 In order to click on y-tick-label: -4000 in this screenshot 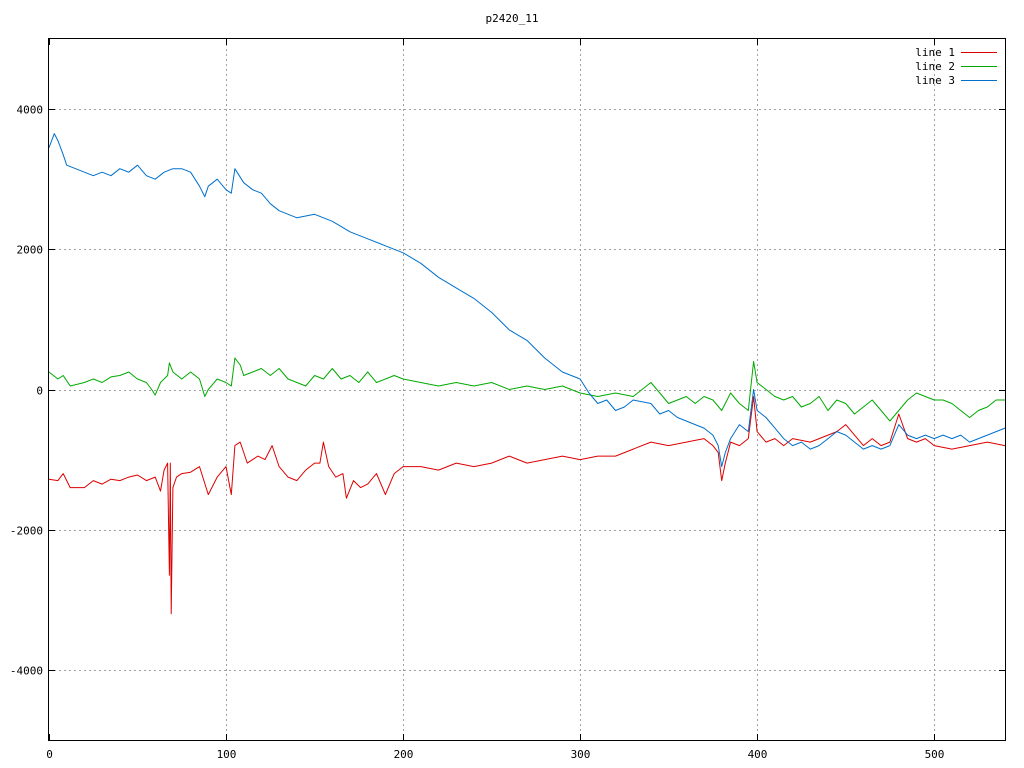, I will do `click(26, 671)`.